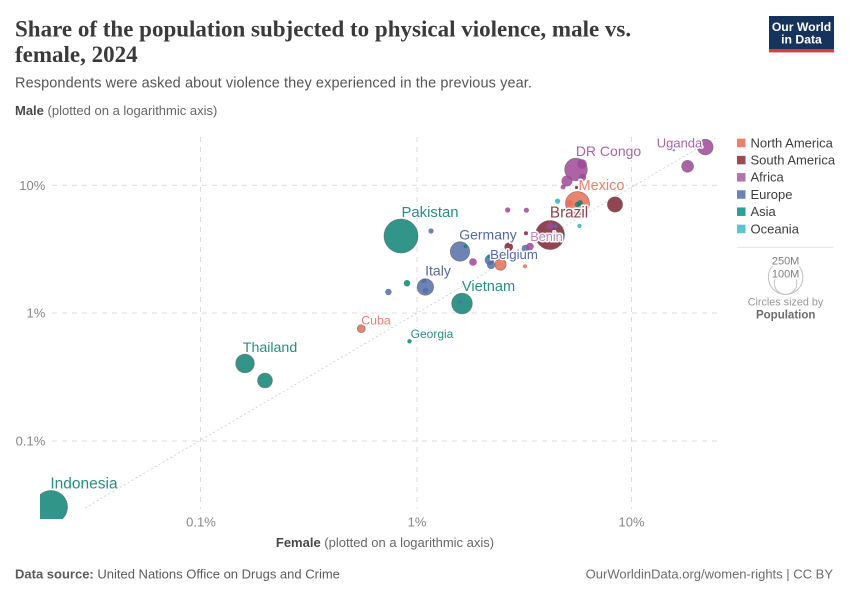 The image size is (850, 600). I want to click on svg-text: Asia, so click(764, 211).